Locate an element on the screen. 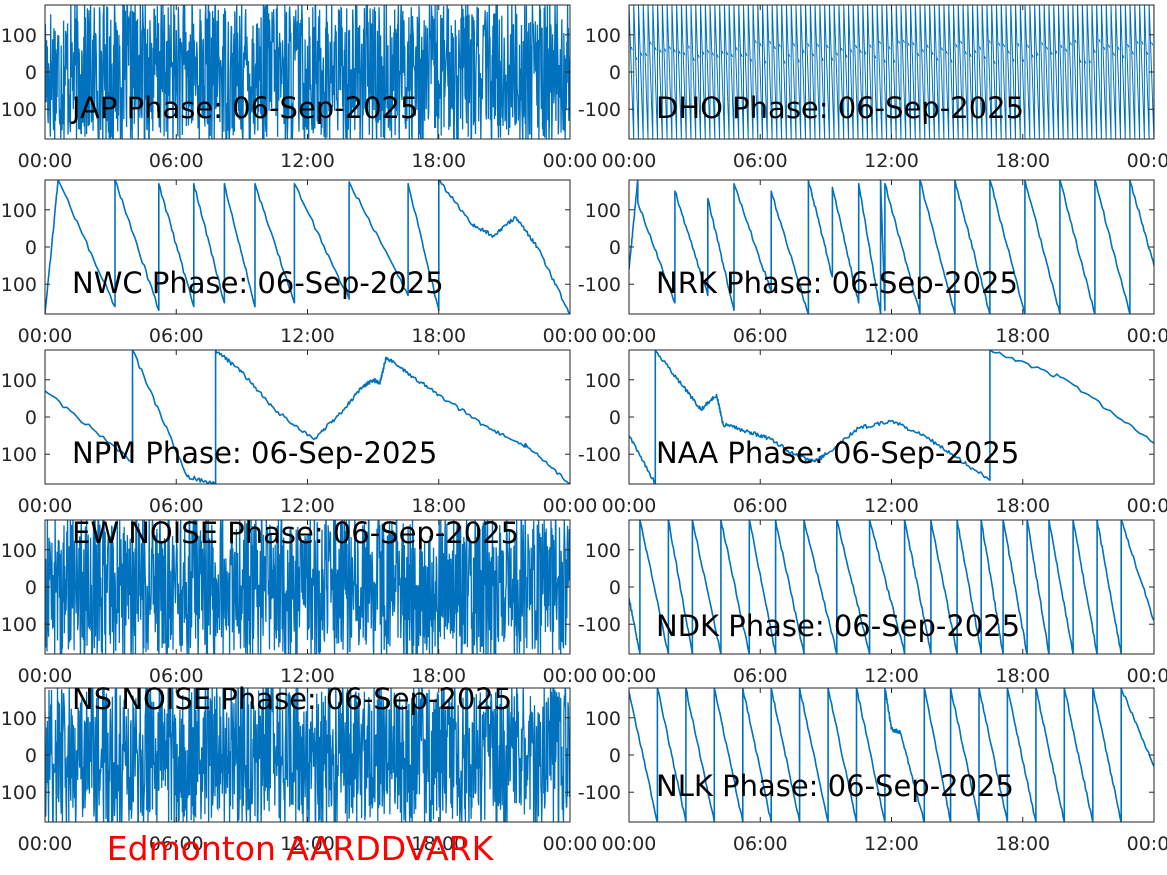 This screenshot has height=875, width=1167. panel-title: NWC Phase: 06-Sep-2025 is located at coordinates (258, 283).